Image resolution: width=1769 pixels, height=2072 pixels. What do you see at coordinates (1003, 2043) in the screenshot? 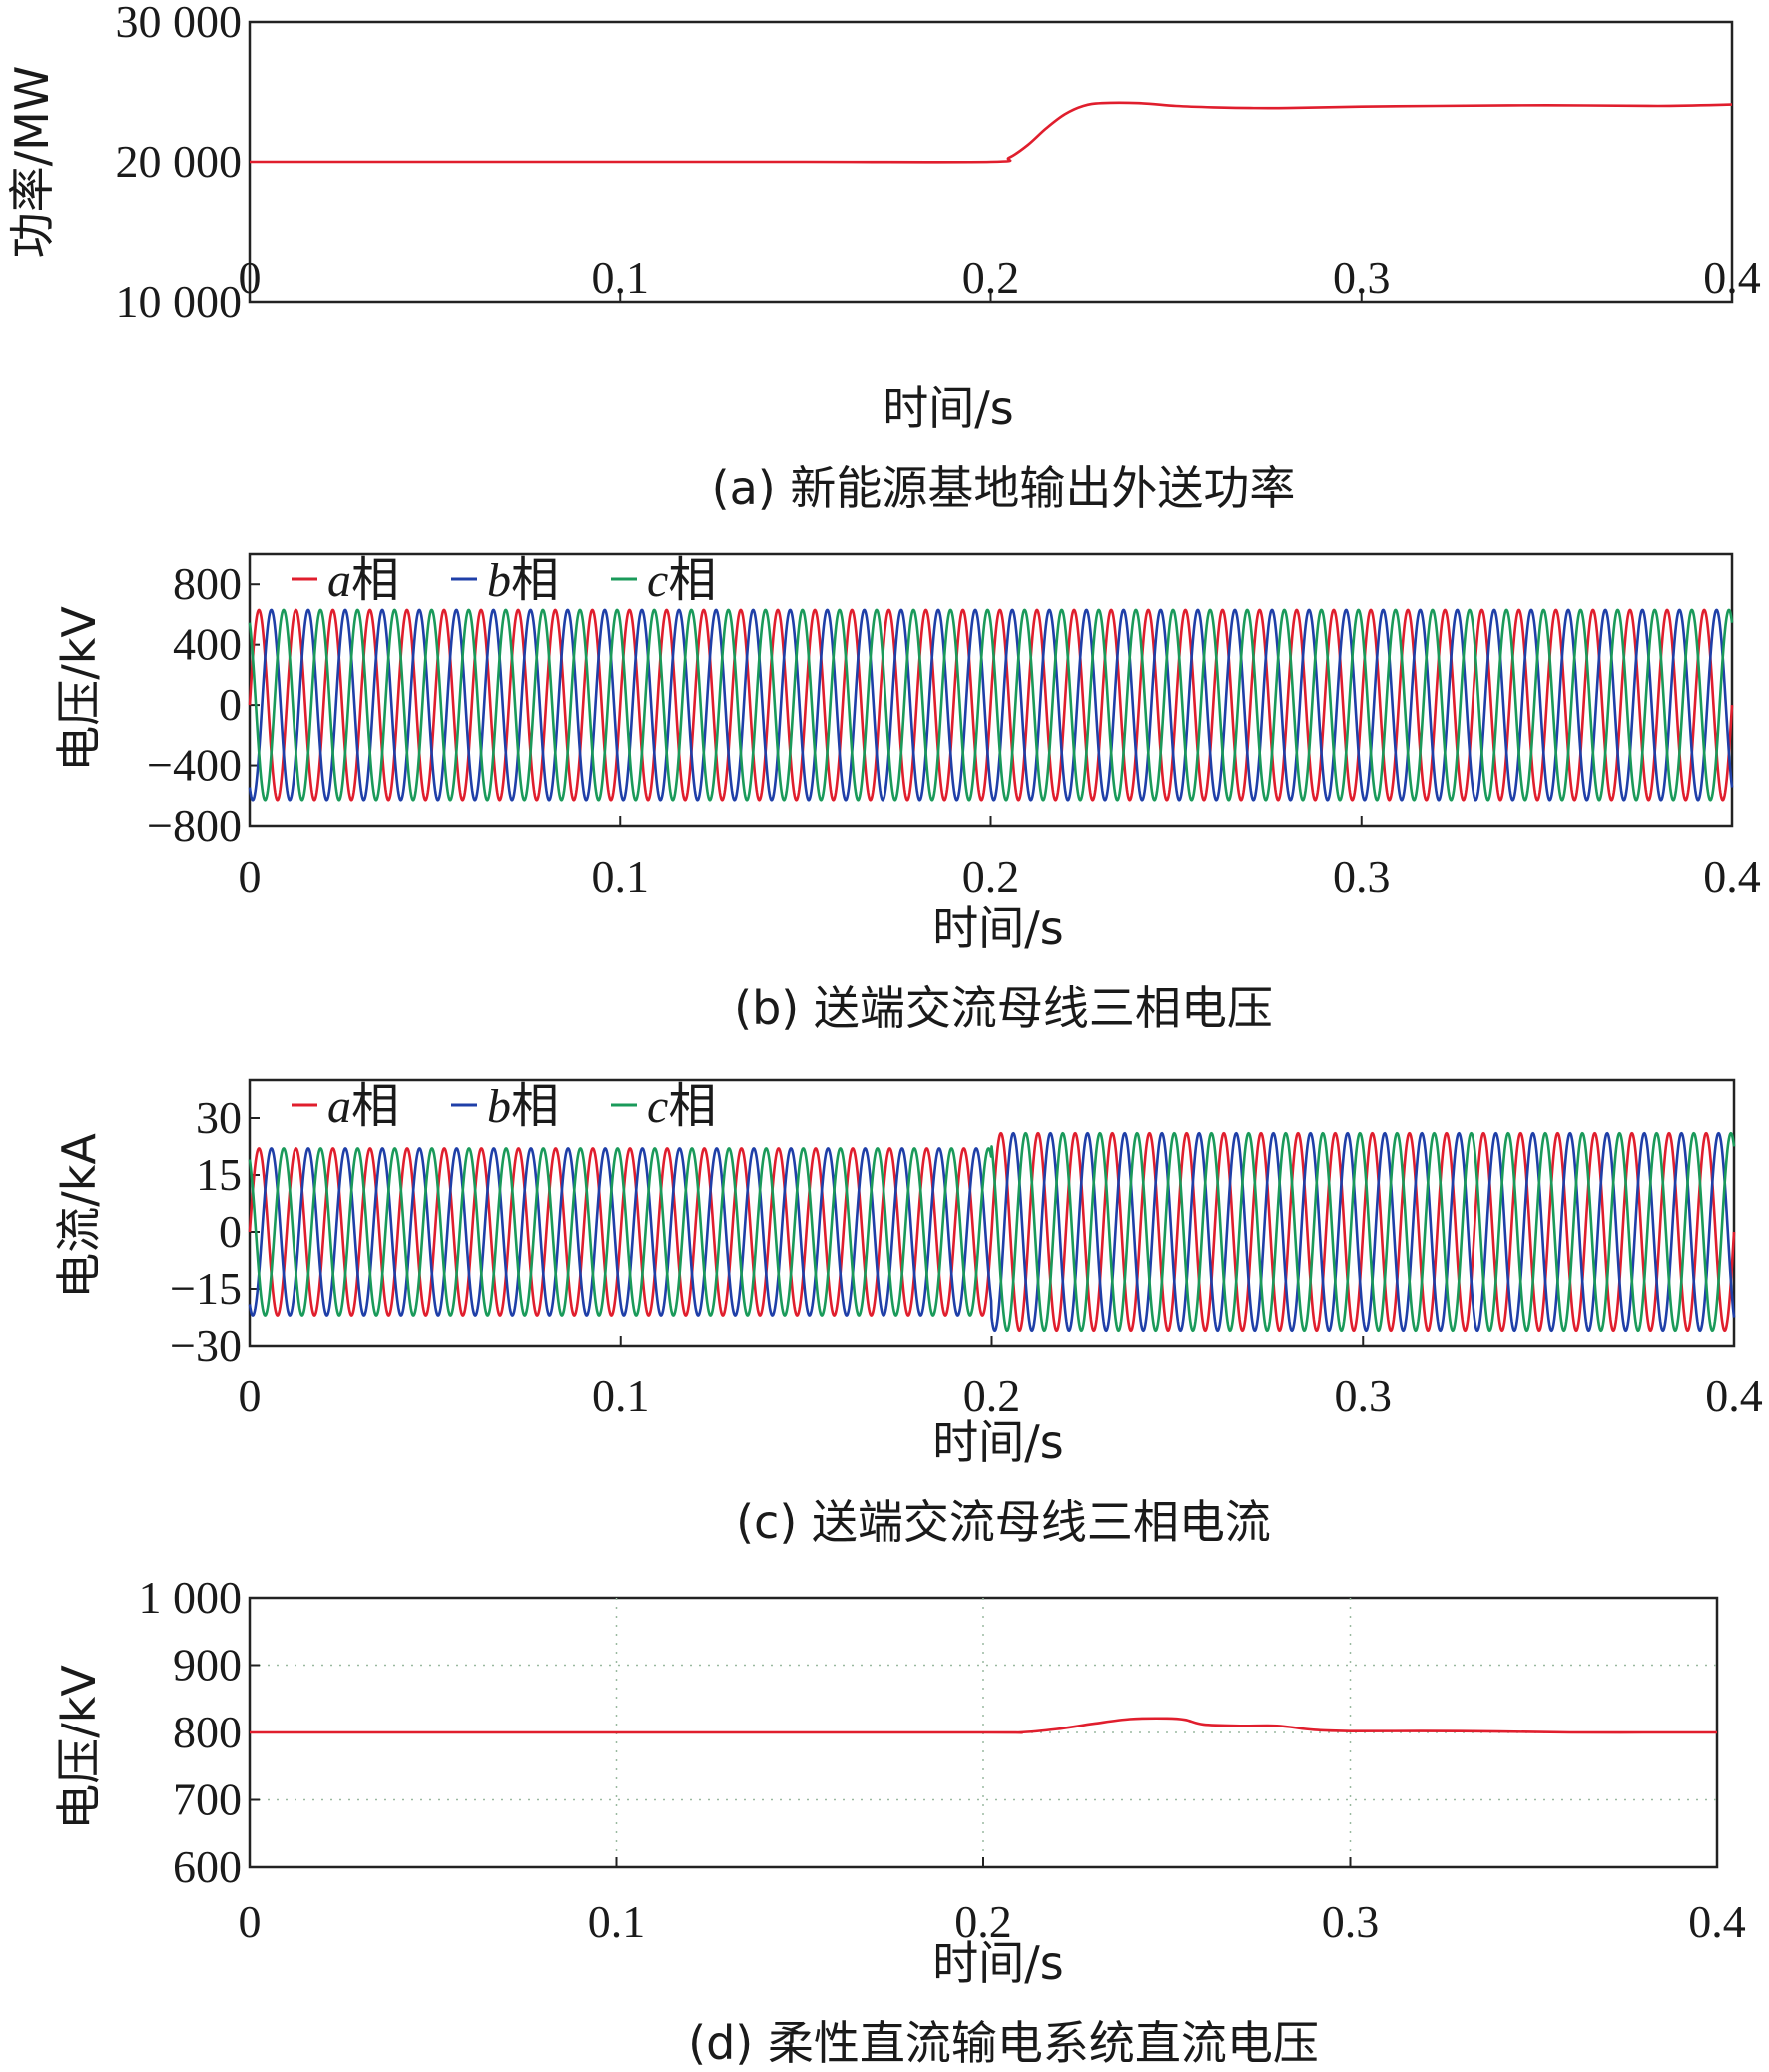
I see `panel-caption: (d) 柔性直流输电系统直流电压` at bounding box center [1003, 2043].